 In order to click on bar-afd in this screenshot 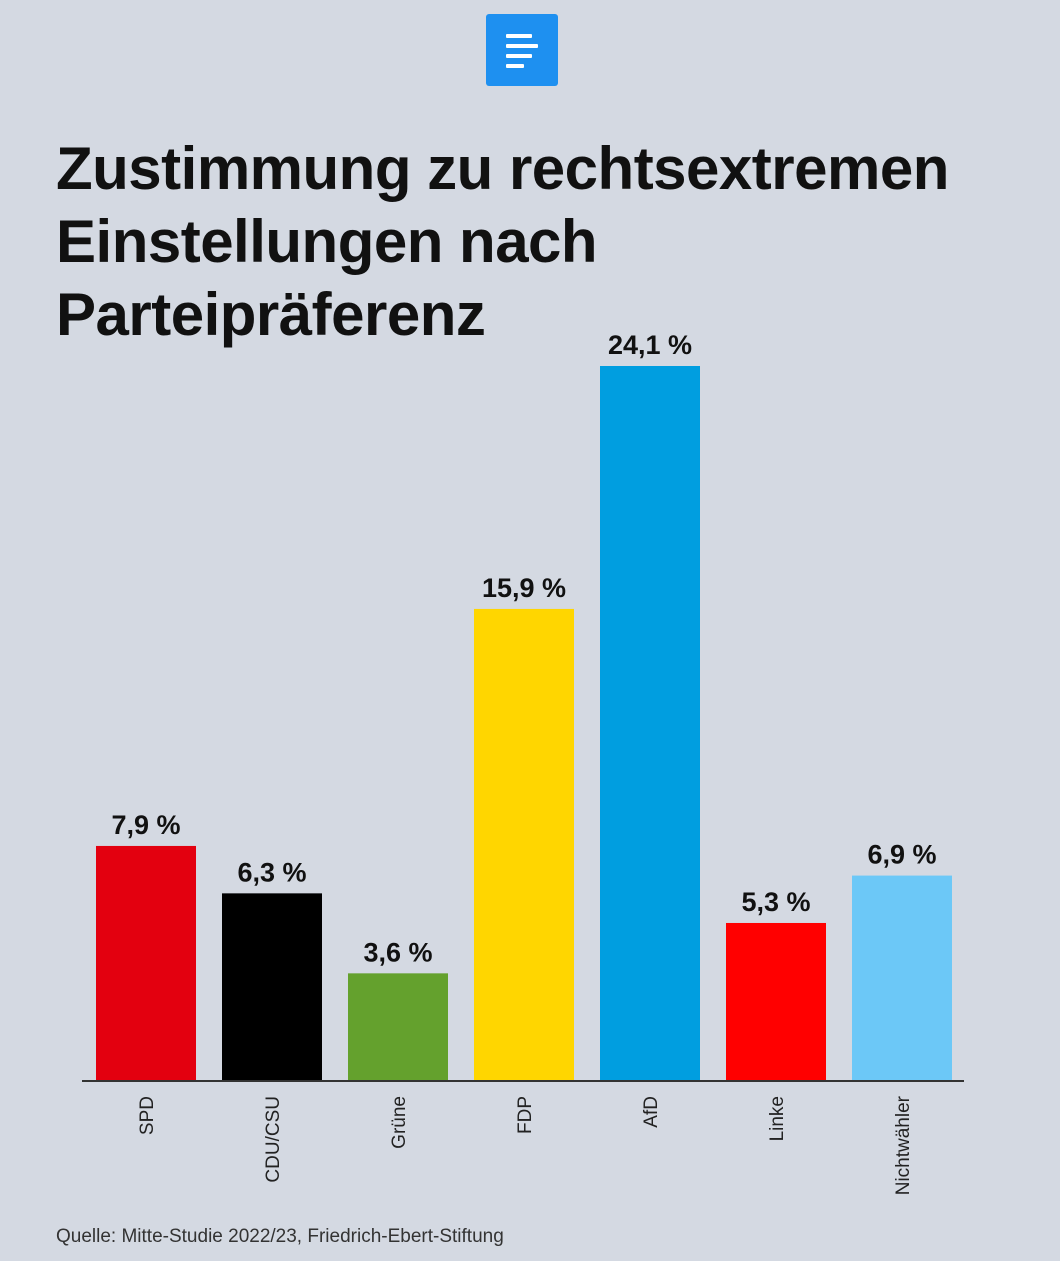, I will do `click(650, 723)`.